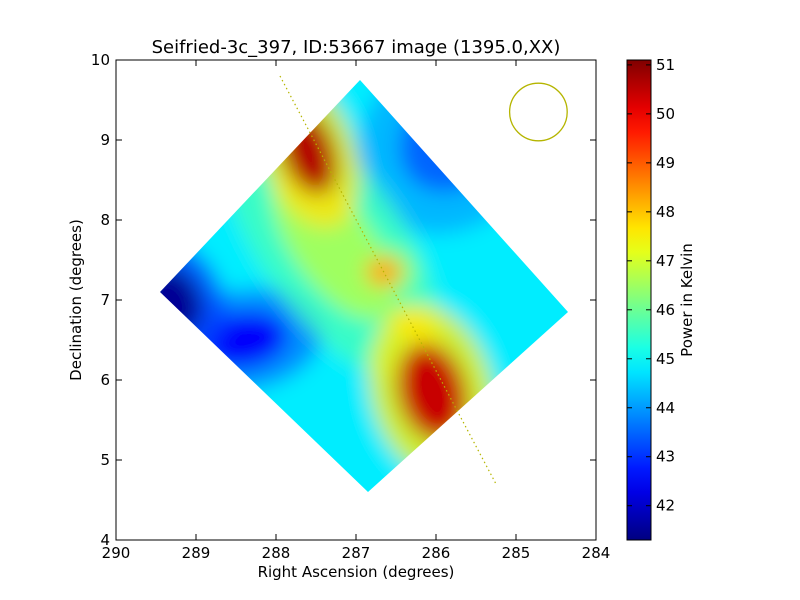 Image resolution: width=800 pixels, height=600 pixels. Describe the element at coordinates (105, 380) in the screenshot. I see `y-tick-label: 6` at that location.